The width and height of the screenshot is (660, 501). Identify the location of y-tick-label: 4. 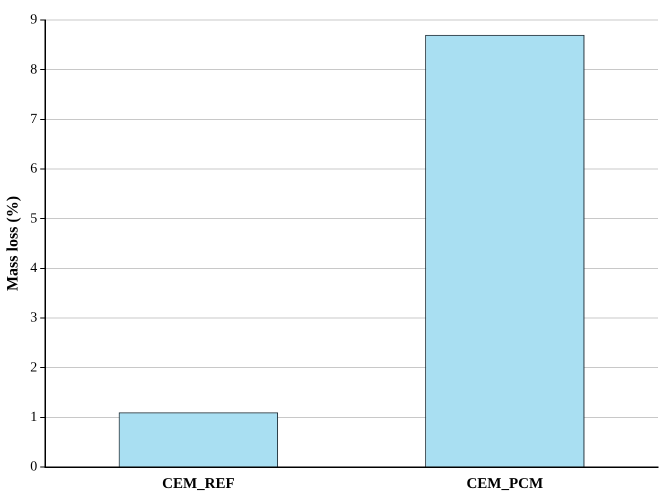
(34, 268).